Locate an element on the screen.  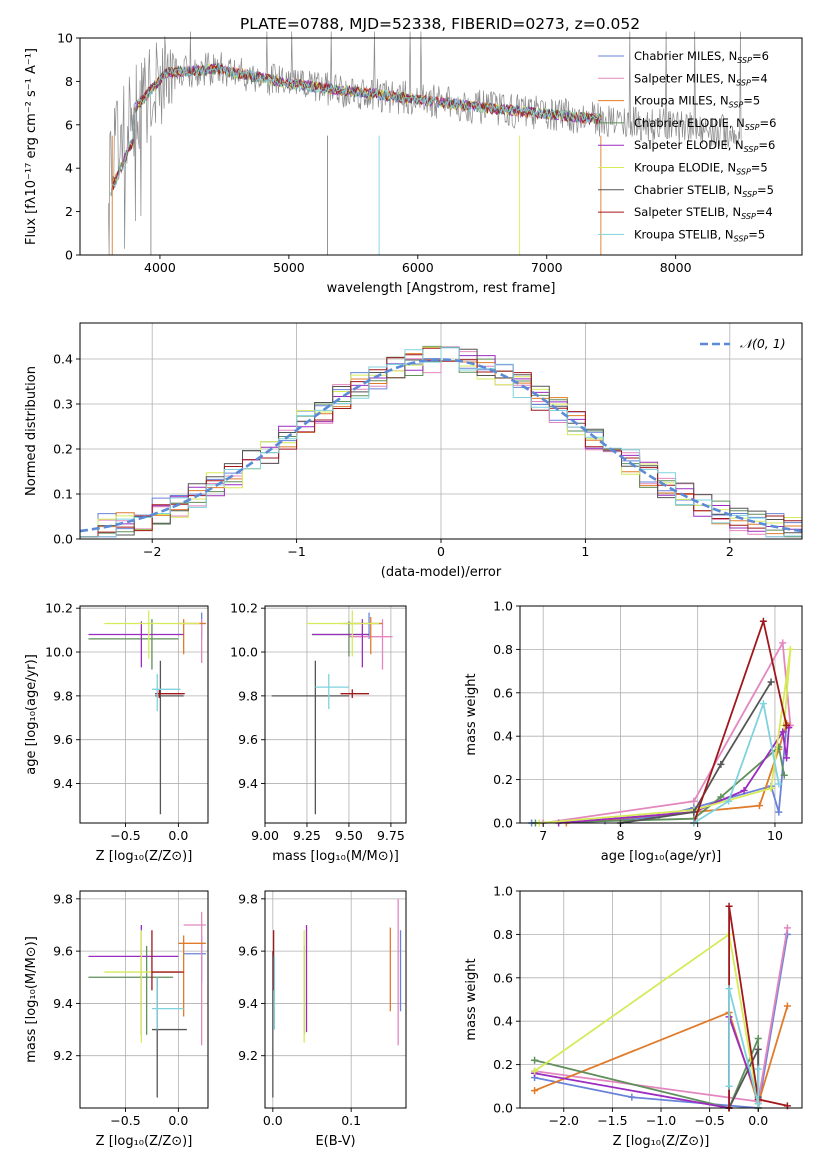
age-vs-mass-xtick-label: 9.00 is located at coordinates (265, 835).